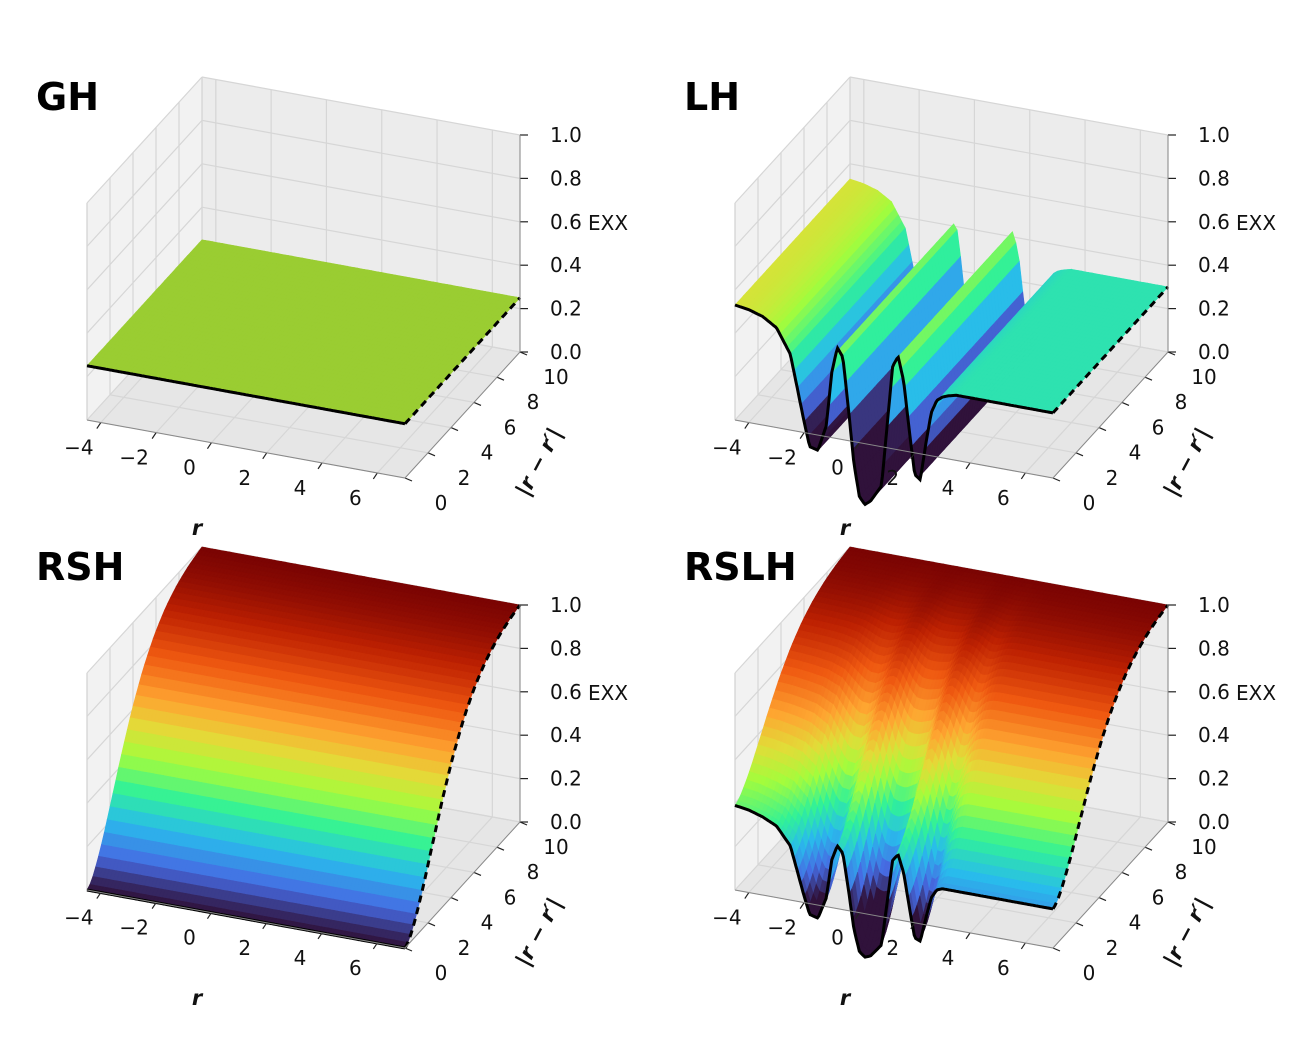 Image resolution: width=1313 pixels, height=1043 pixels. I want to click on y-tick-label: 2, so click(464, 478).